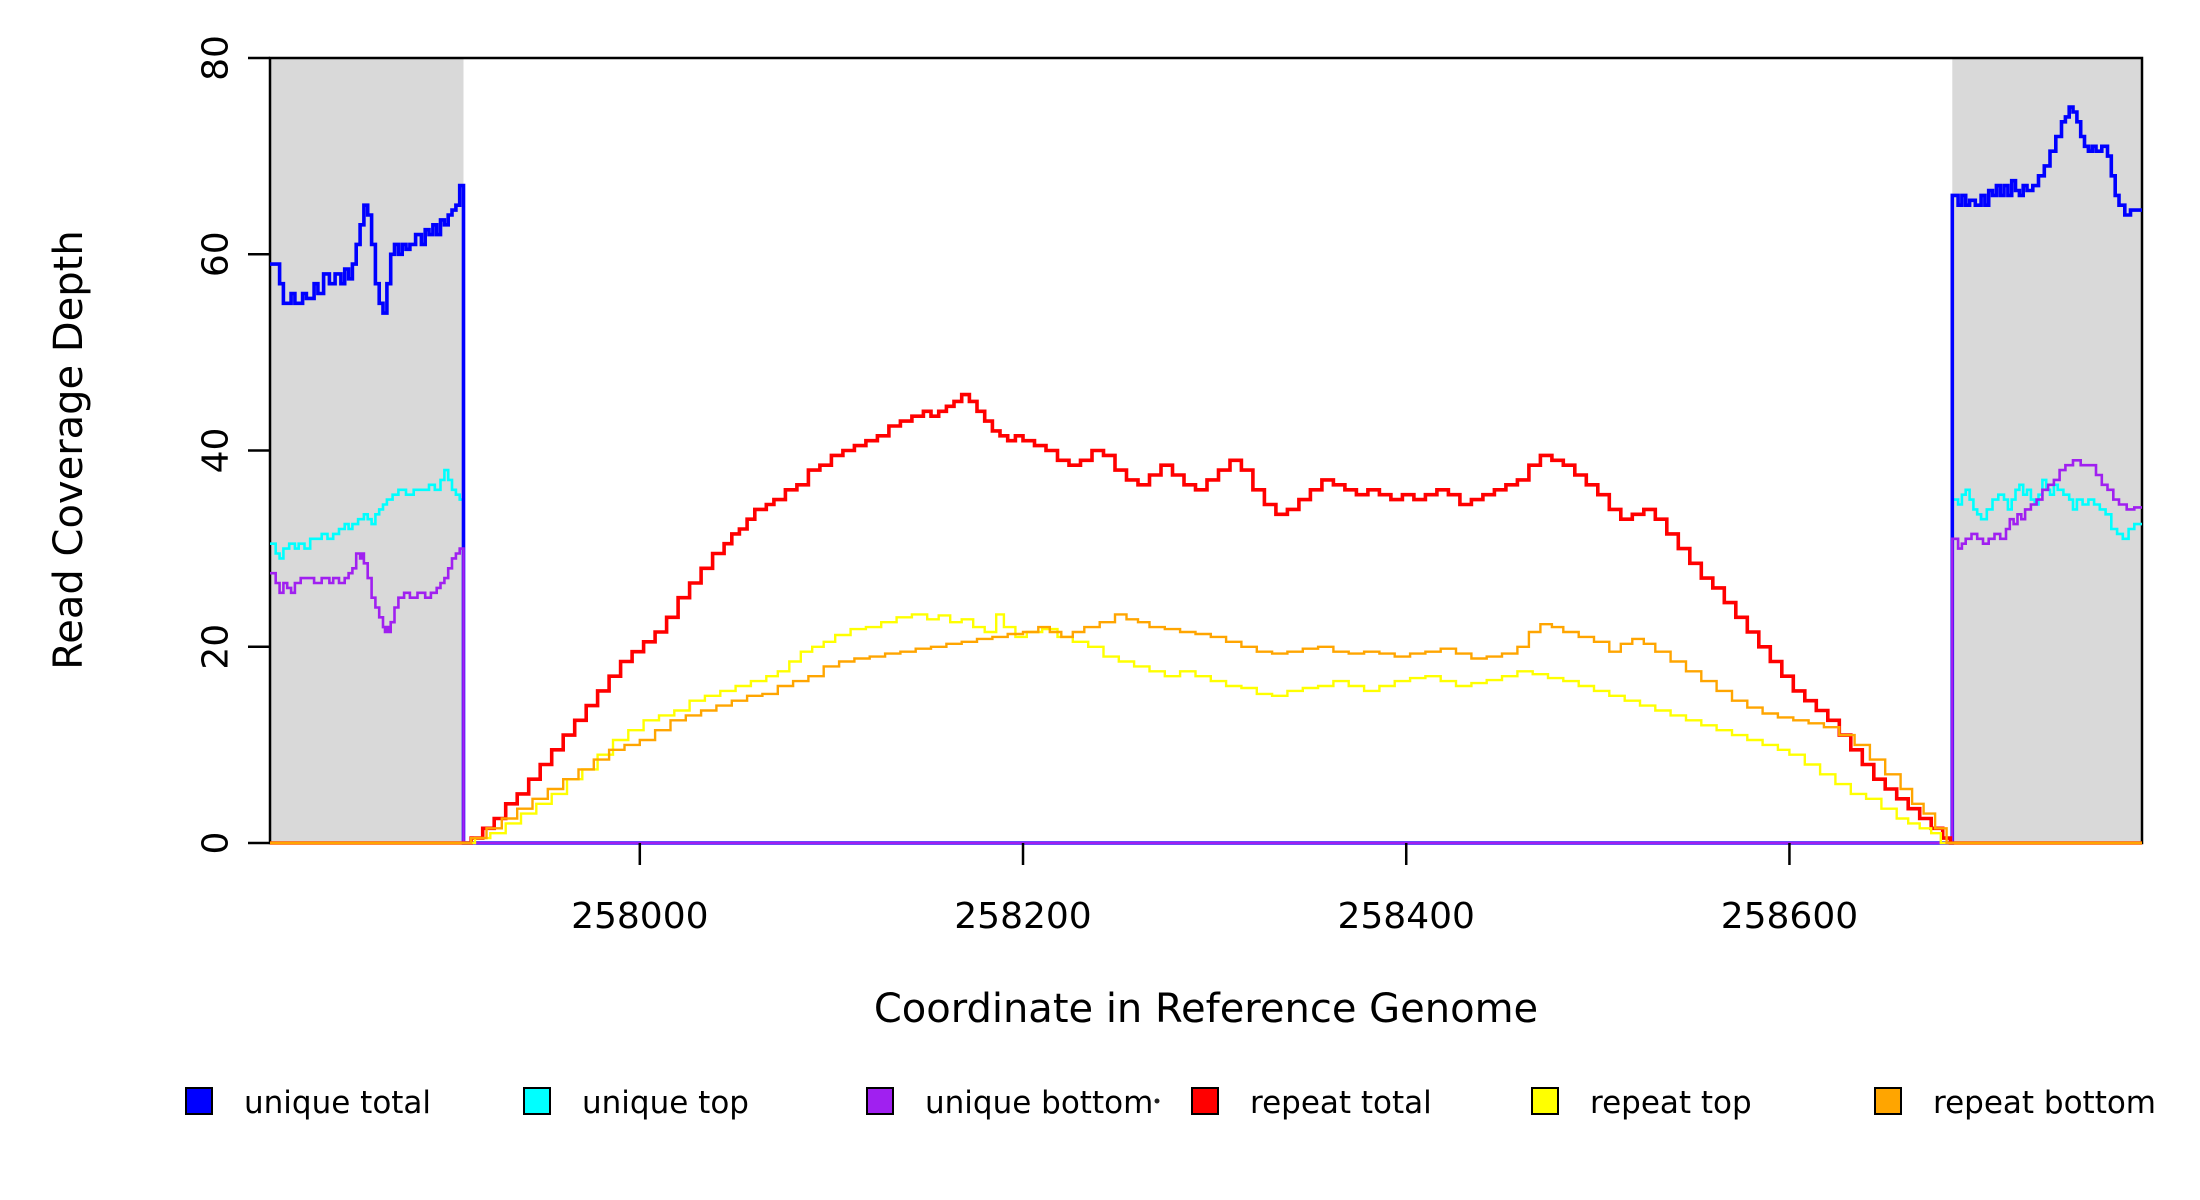 The image size is (2200, 1200). I want to click on x-tick-label: 258400, so click(1406, 916).